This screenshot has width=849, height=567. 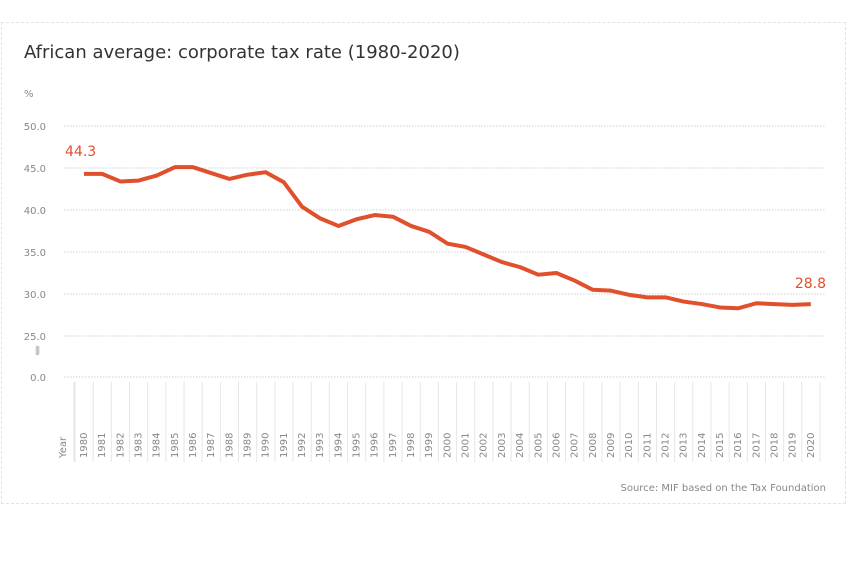 What do you see at coordinates (139, 445) in the screenshot?
I see `x-tick-label: 1983` at bounding box center [139, 445].